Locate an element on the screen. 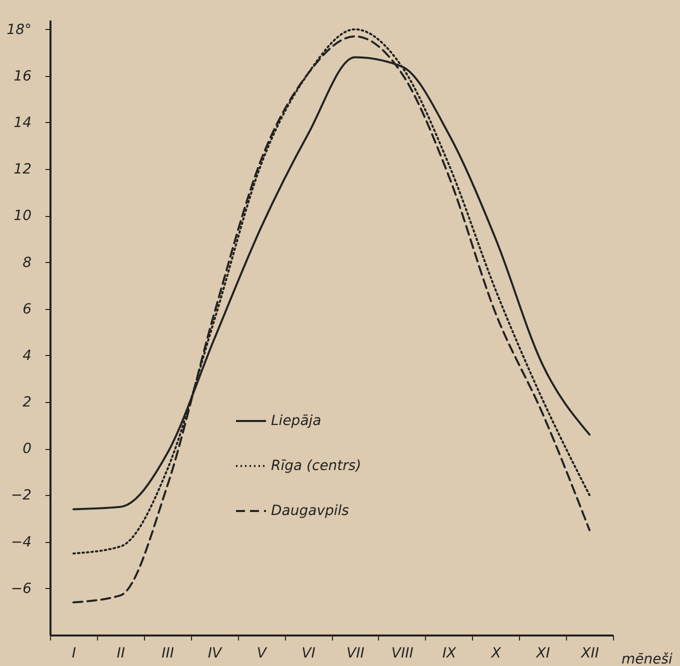 This screenshot has height=666, width=680. x-tick-label: I is located at coordinates (74, 654).